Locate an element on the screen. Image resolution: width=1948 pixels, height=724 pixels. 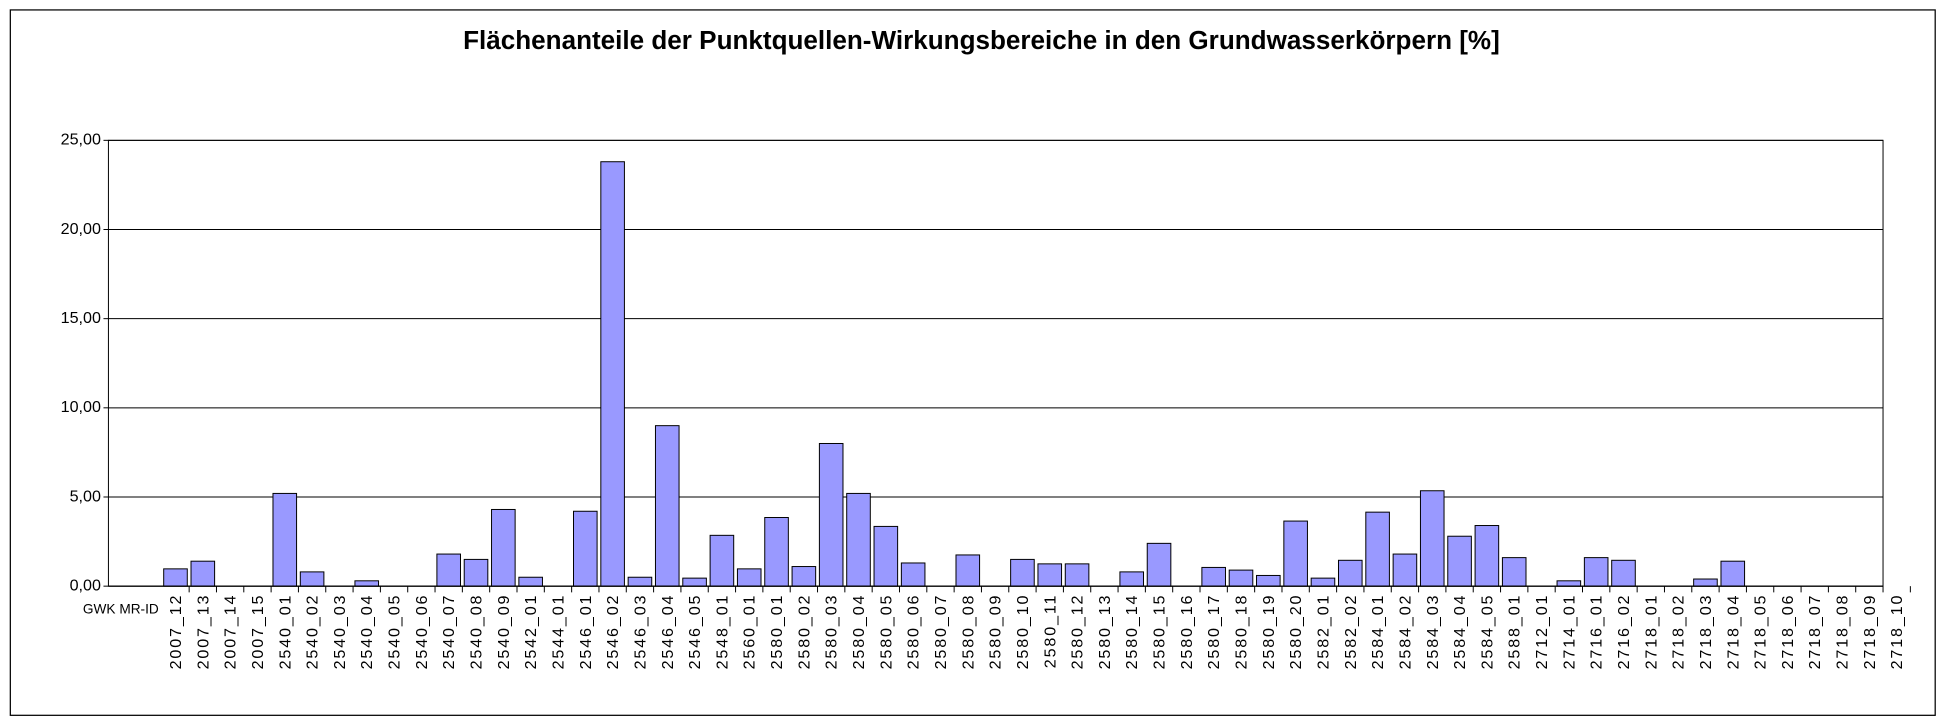
x-tick-label: 2540_05 is located at coordinates (395, 632).